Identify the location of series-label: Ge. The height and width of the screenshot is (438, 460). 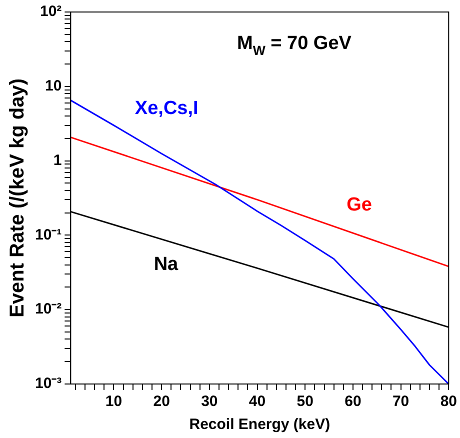
(359, 205).